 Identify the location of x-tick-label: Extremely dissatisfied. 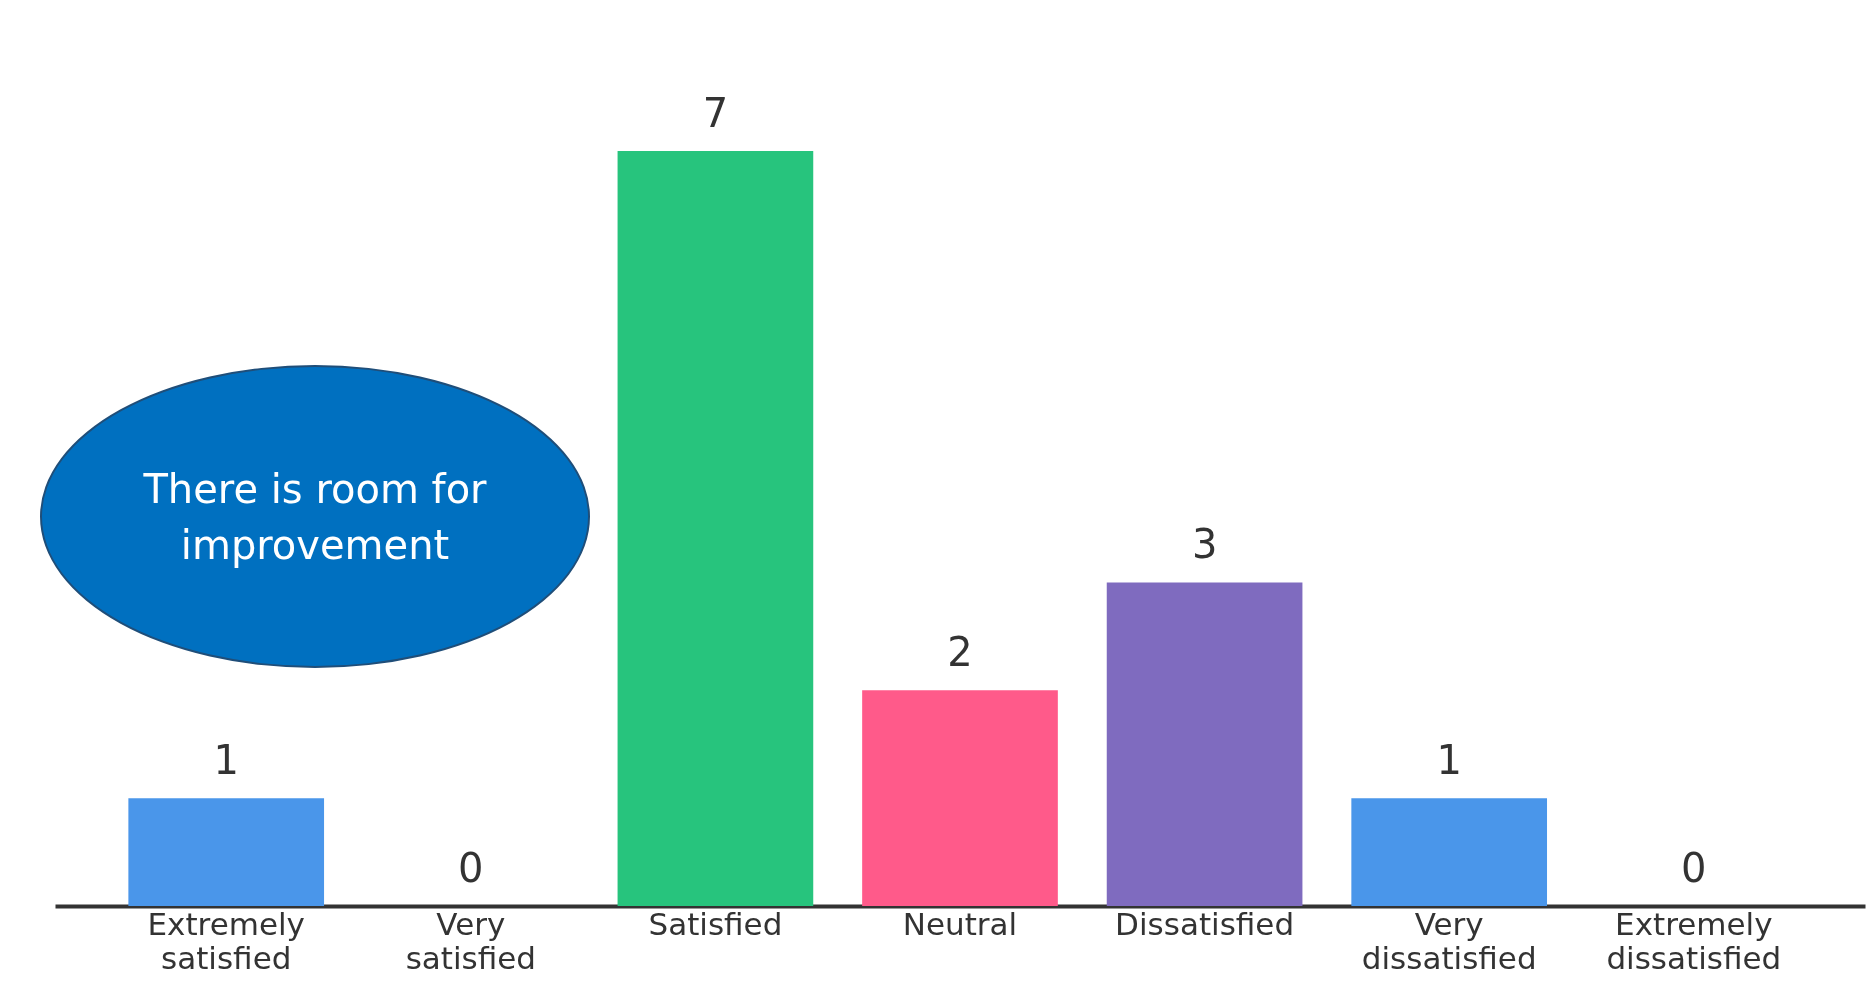
(1694, 940).